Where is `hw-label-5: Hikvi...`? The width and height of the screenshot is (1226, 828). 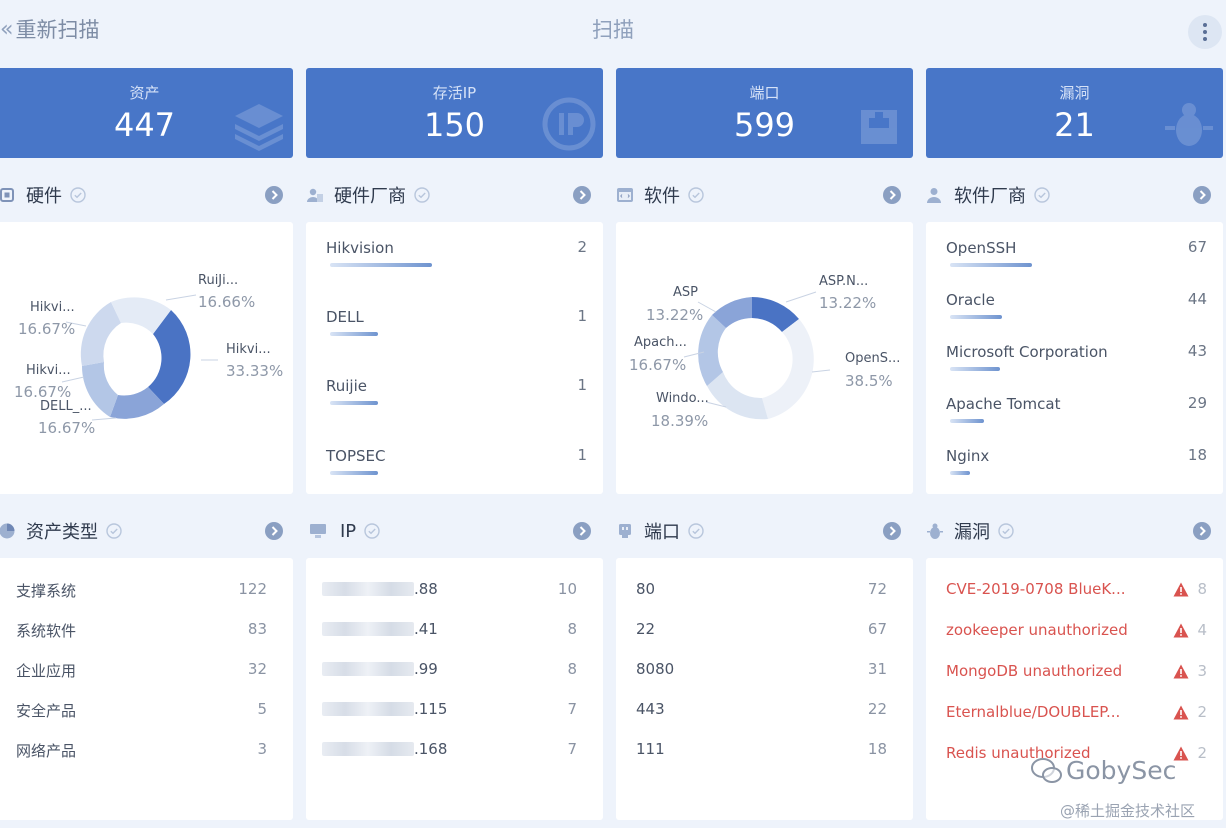 hw-label-5: Hikvi... is located at coordinates (52, 307).